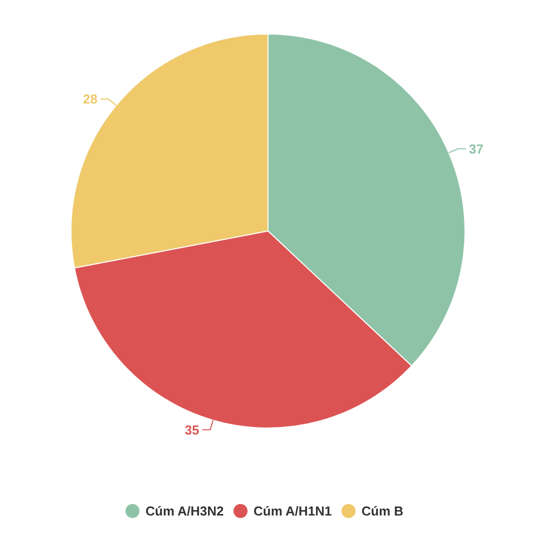 The width and height of the screenshot is (539, 537). What do you see at coordinates (185, 511) in the screenshot?
I see `legend-label: Cúm A/H3N2` at bounding box center [185, 511].